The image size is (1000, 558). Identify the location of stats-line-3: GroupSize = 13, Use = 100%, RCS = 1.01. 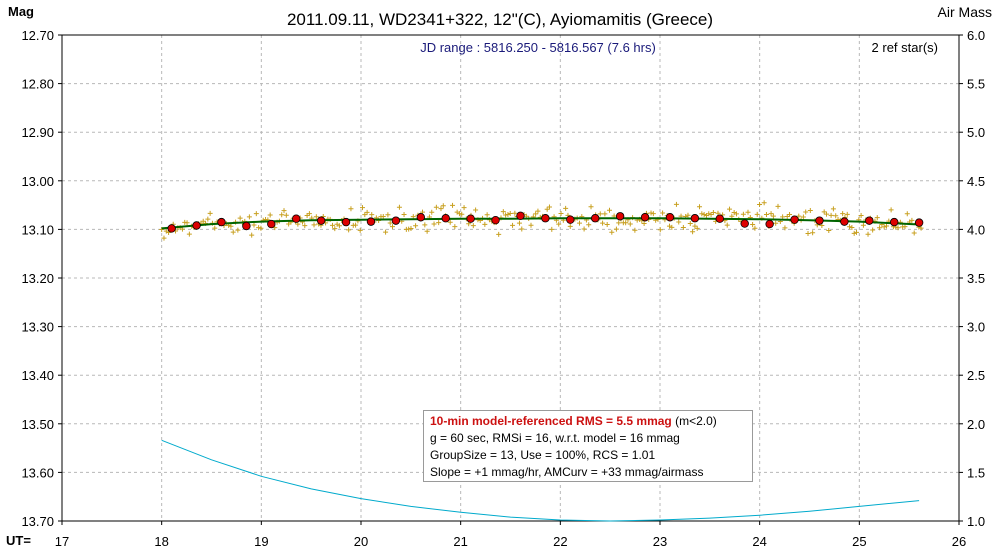
(543, 455).